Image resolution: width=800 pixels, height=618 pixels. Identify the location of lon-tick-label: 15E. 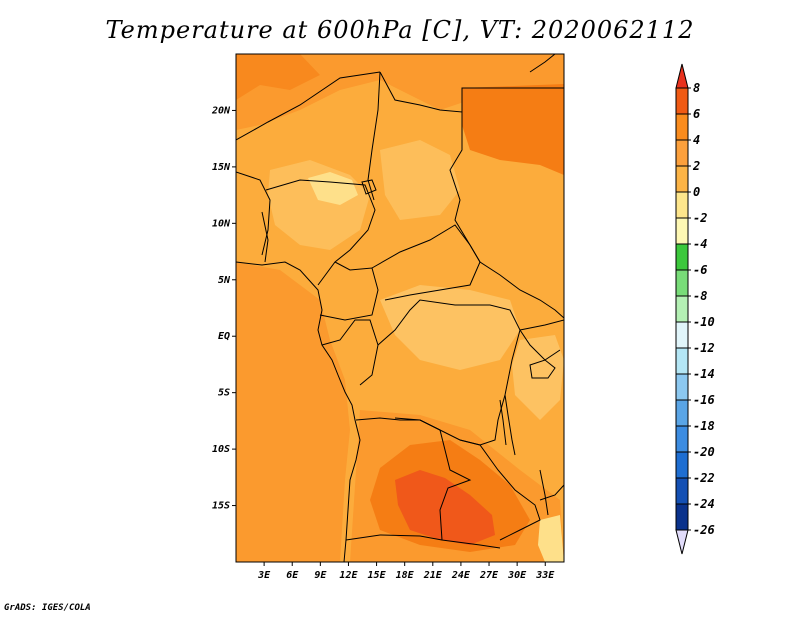
(377, 575).